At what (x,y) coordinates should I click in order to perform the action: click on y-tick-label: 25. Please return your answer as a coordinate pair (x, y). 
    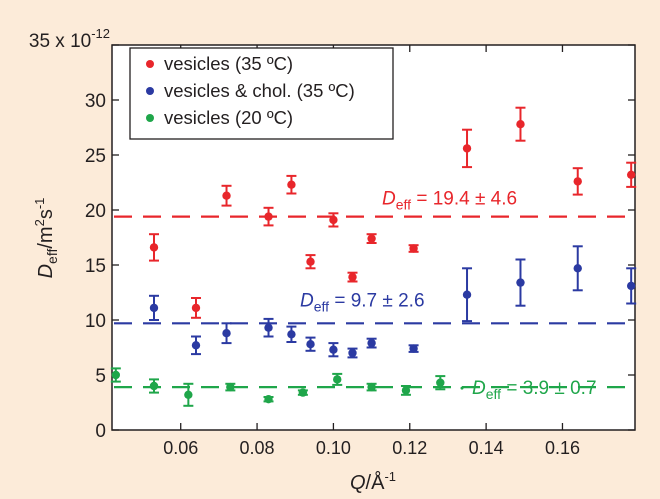
    Looking at the image, I should click on (95, 156).